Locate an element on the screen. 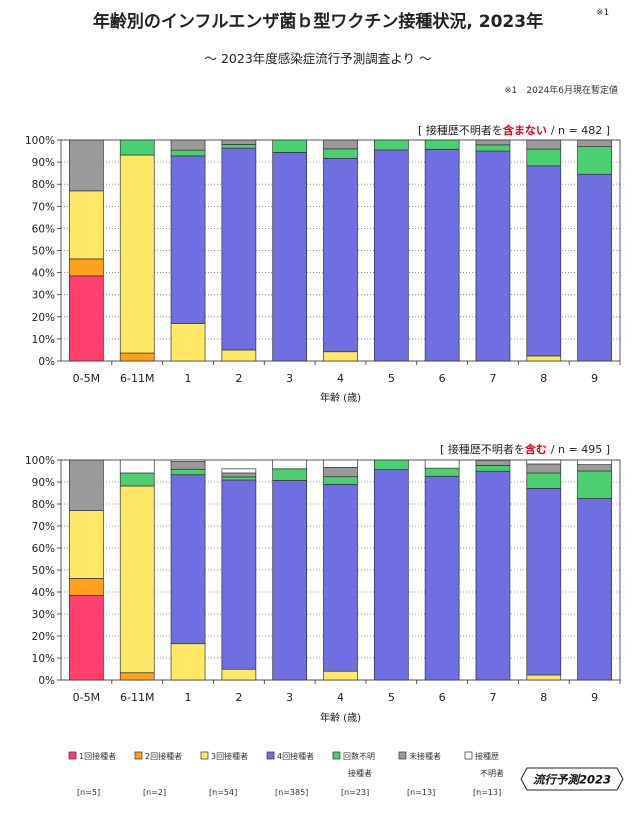 The image size is (641, 821). legend-label: 回数不明 is located at coordinates (359, 756).